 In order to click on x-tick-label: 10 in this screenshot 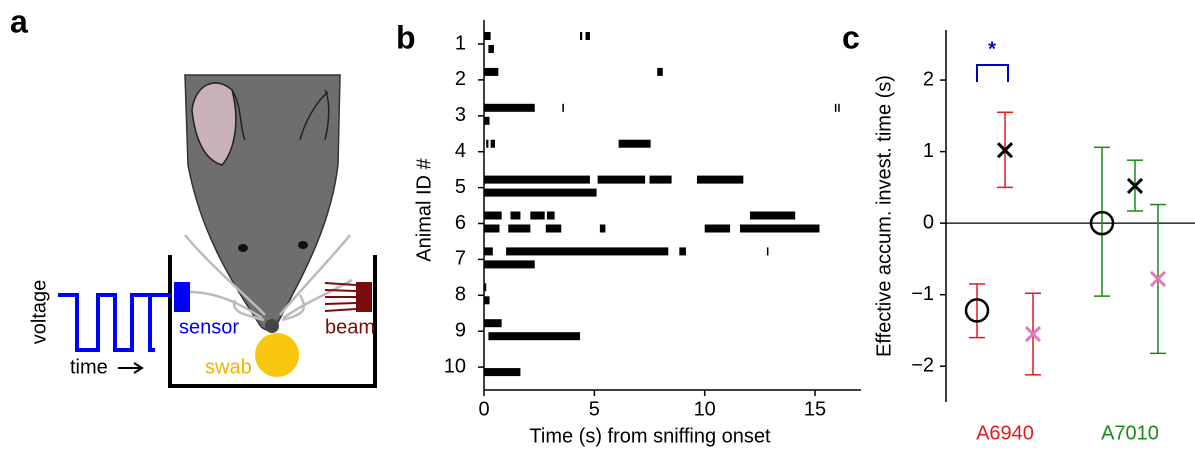, I will do `click(705, 409)`.